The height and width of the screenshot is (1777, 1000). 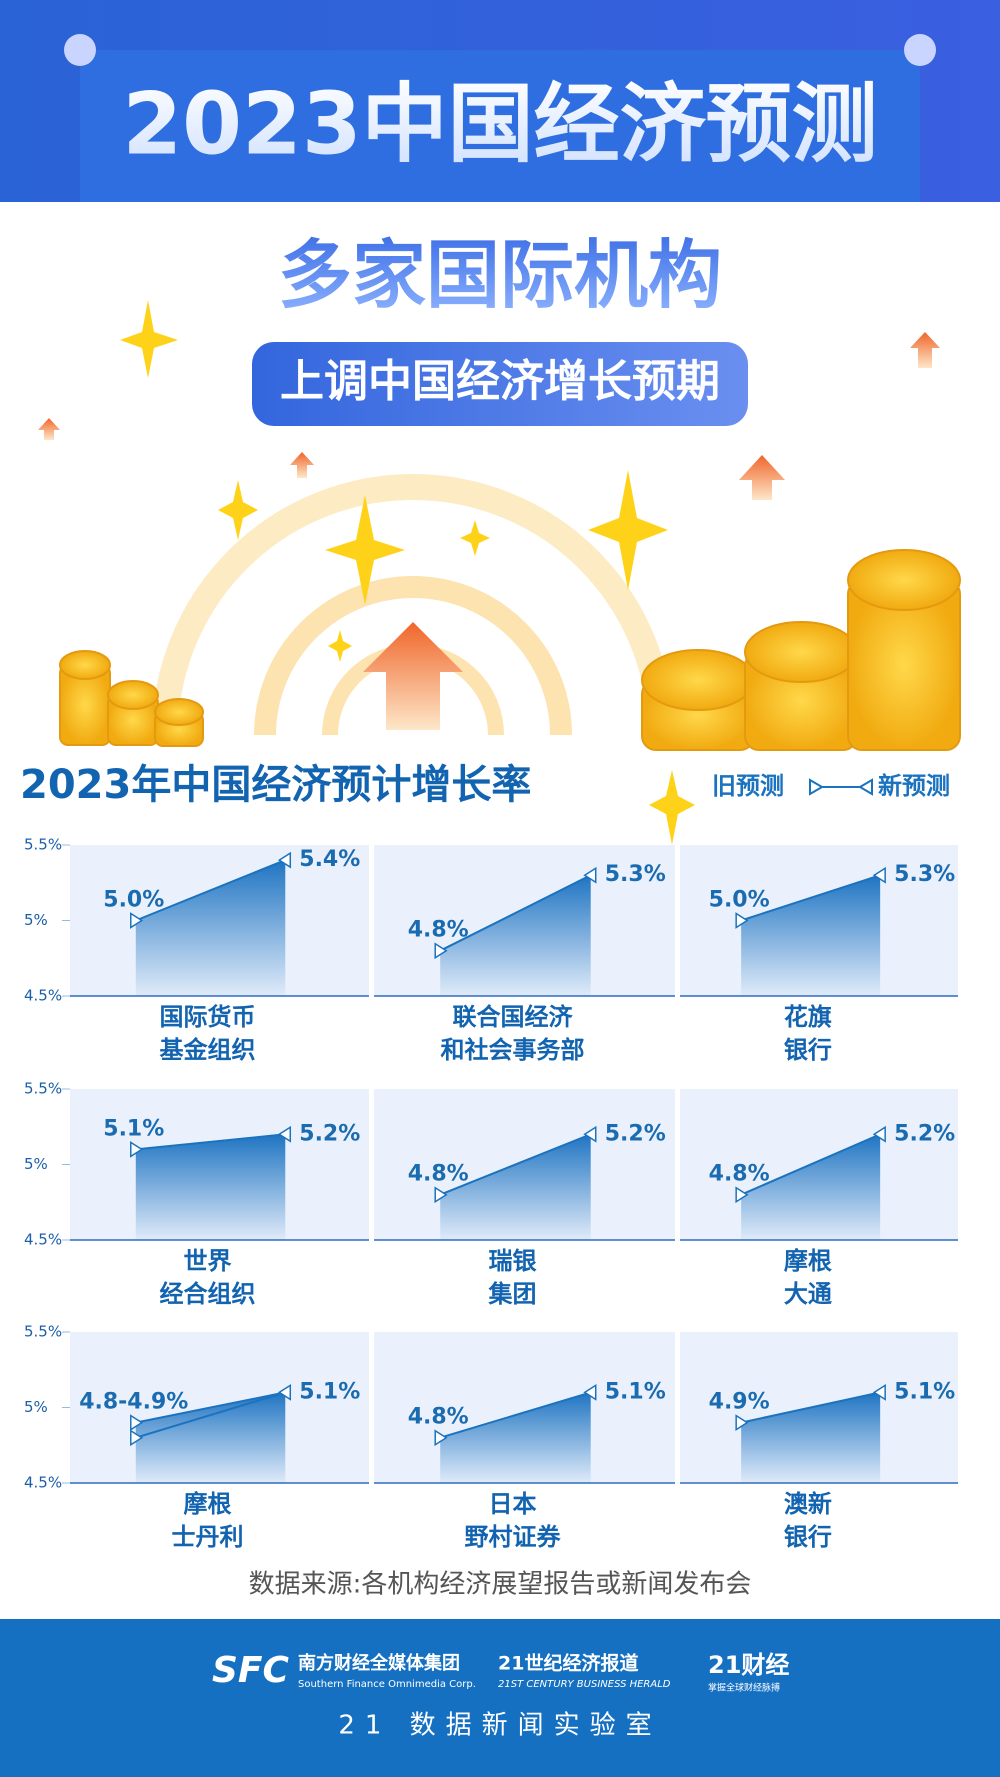 I want to click on chart-title: 日本, so click(x=512, y=1504).